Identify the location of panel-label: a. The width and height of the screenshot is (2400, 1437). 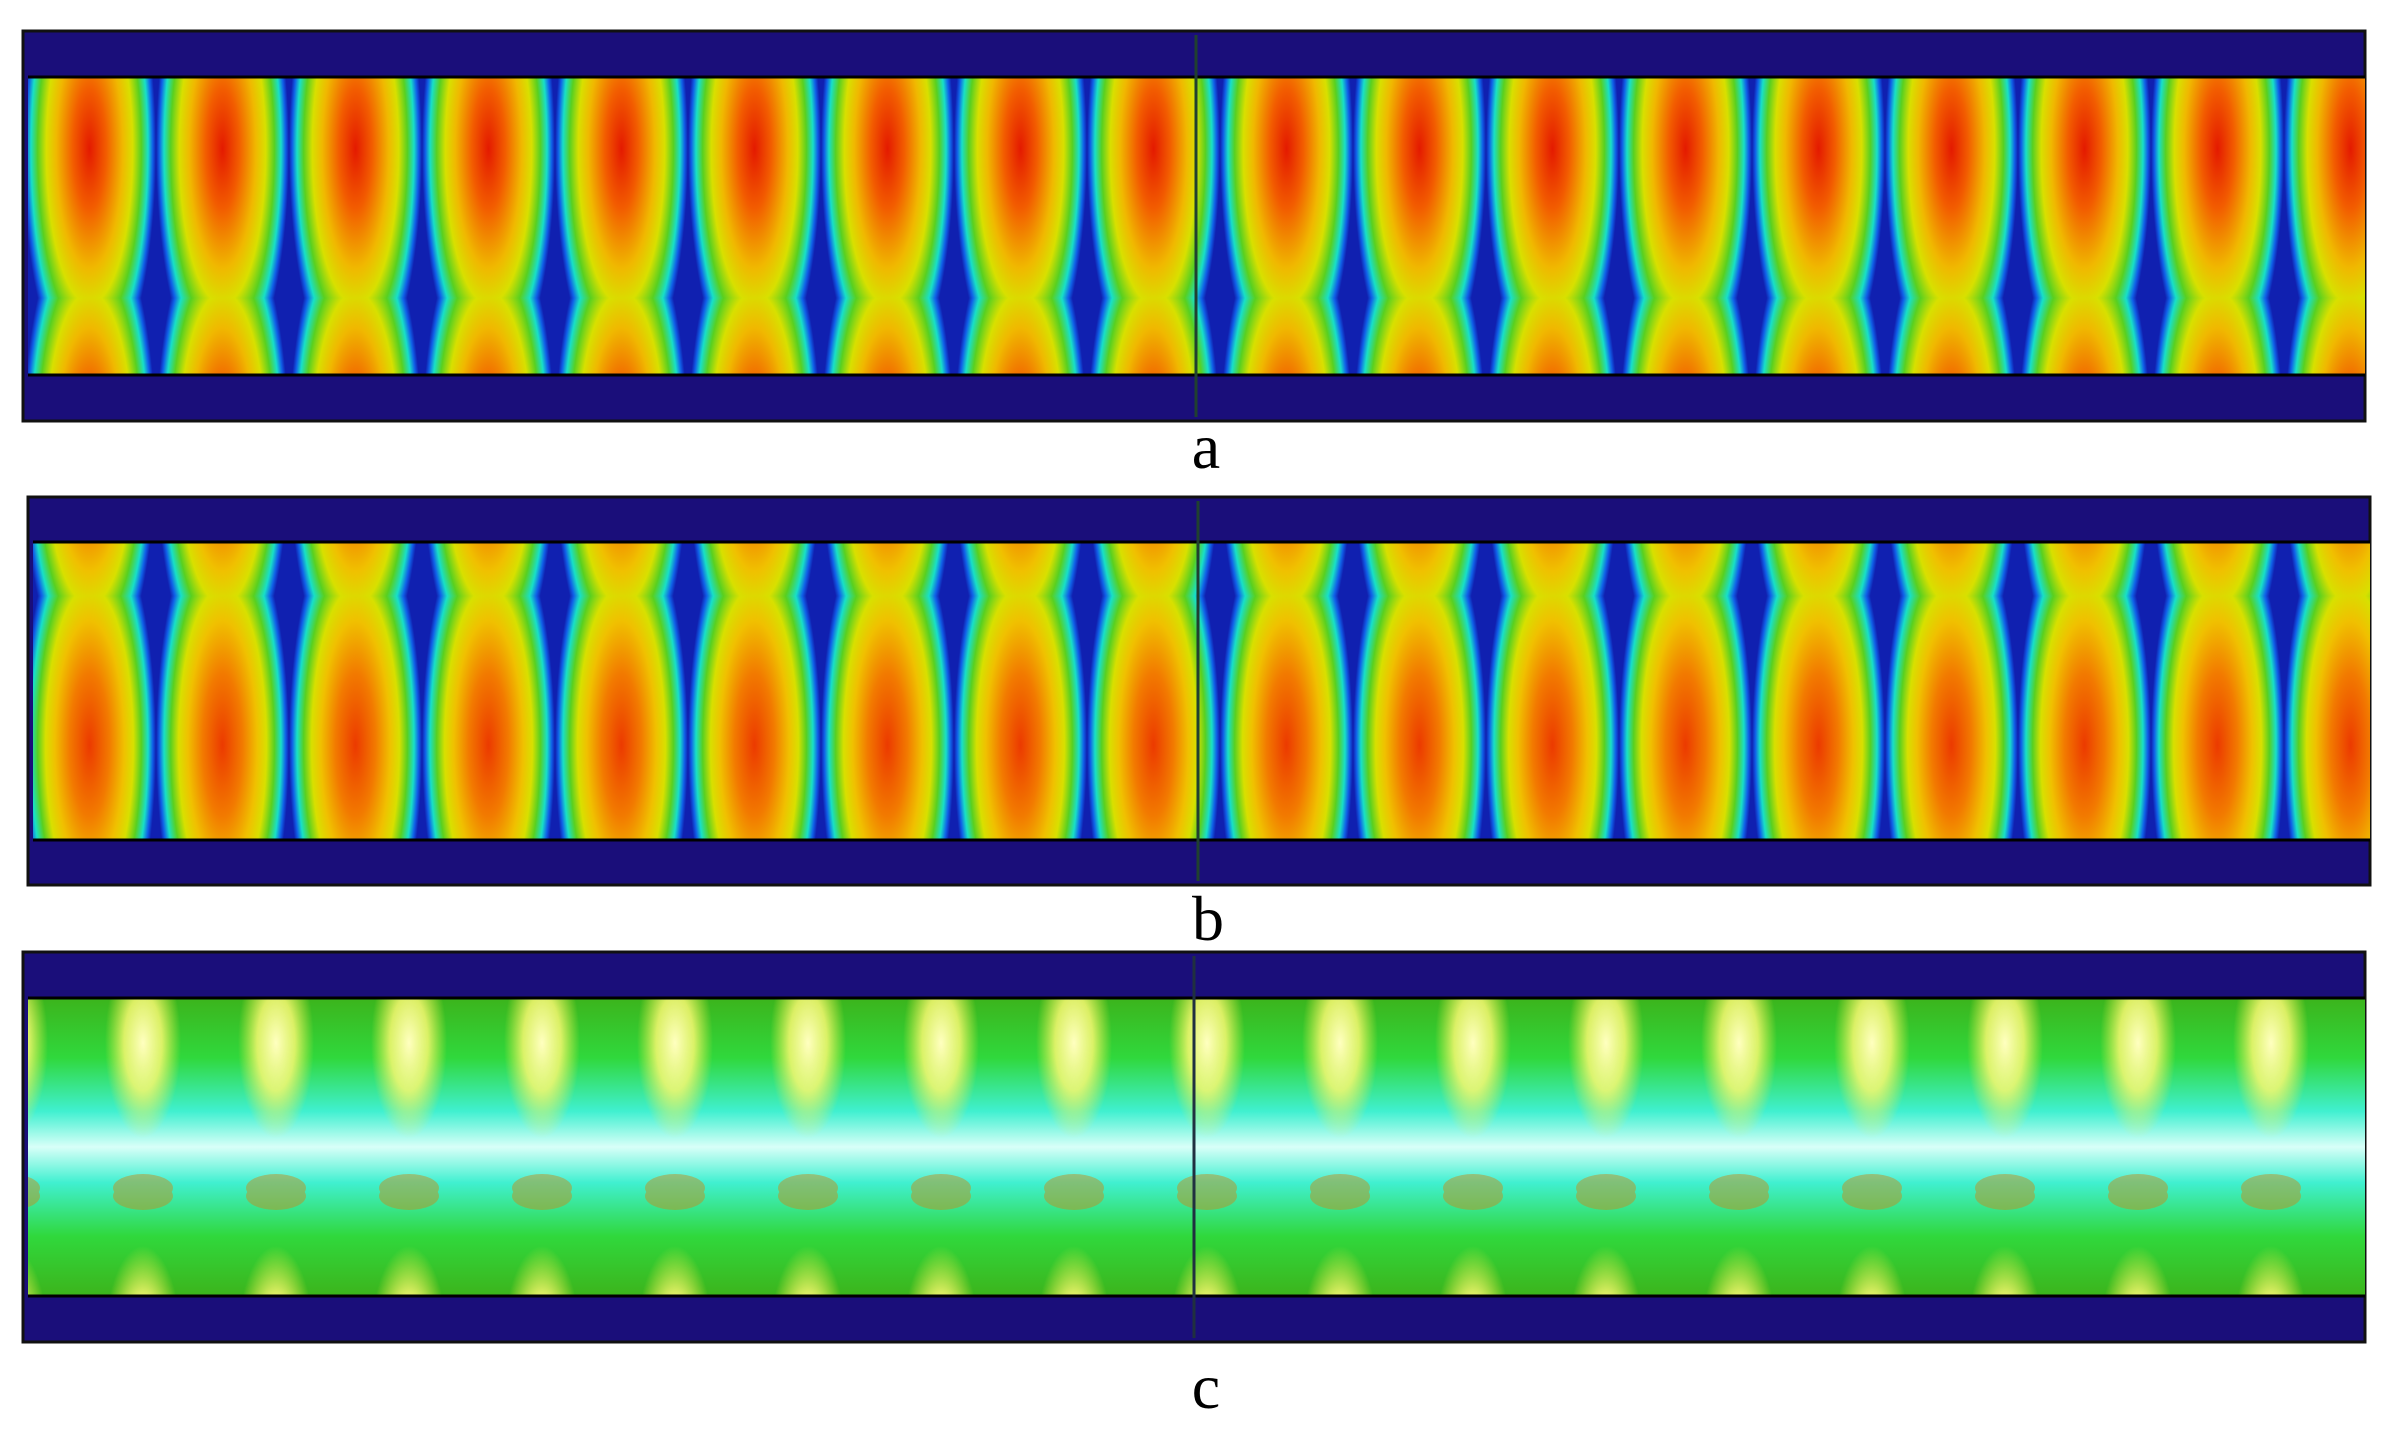
(1206, 446).